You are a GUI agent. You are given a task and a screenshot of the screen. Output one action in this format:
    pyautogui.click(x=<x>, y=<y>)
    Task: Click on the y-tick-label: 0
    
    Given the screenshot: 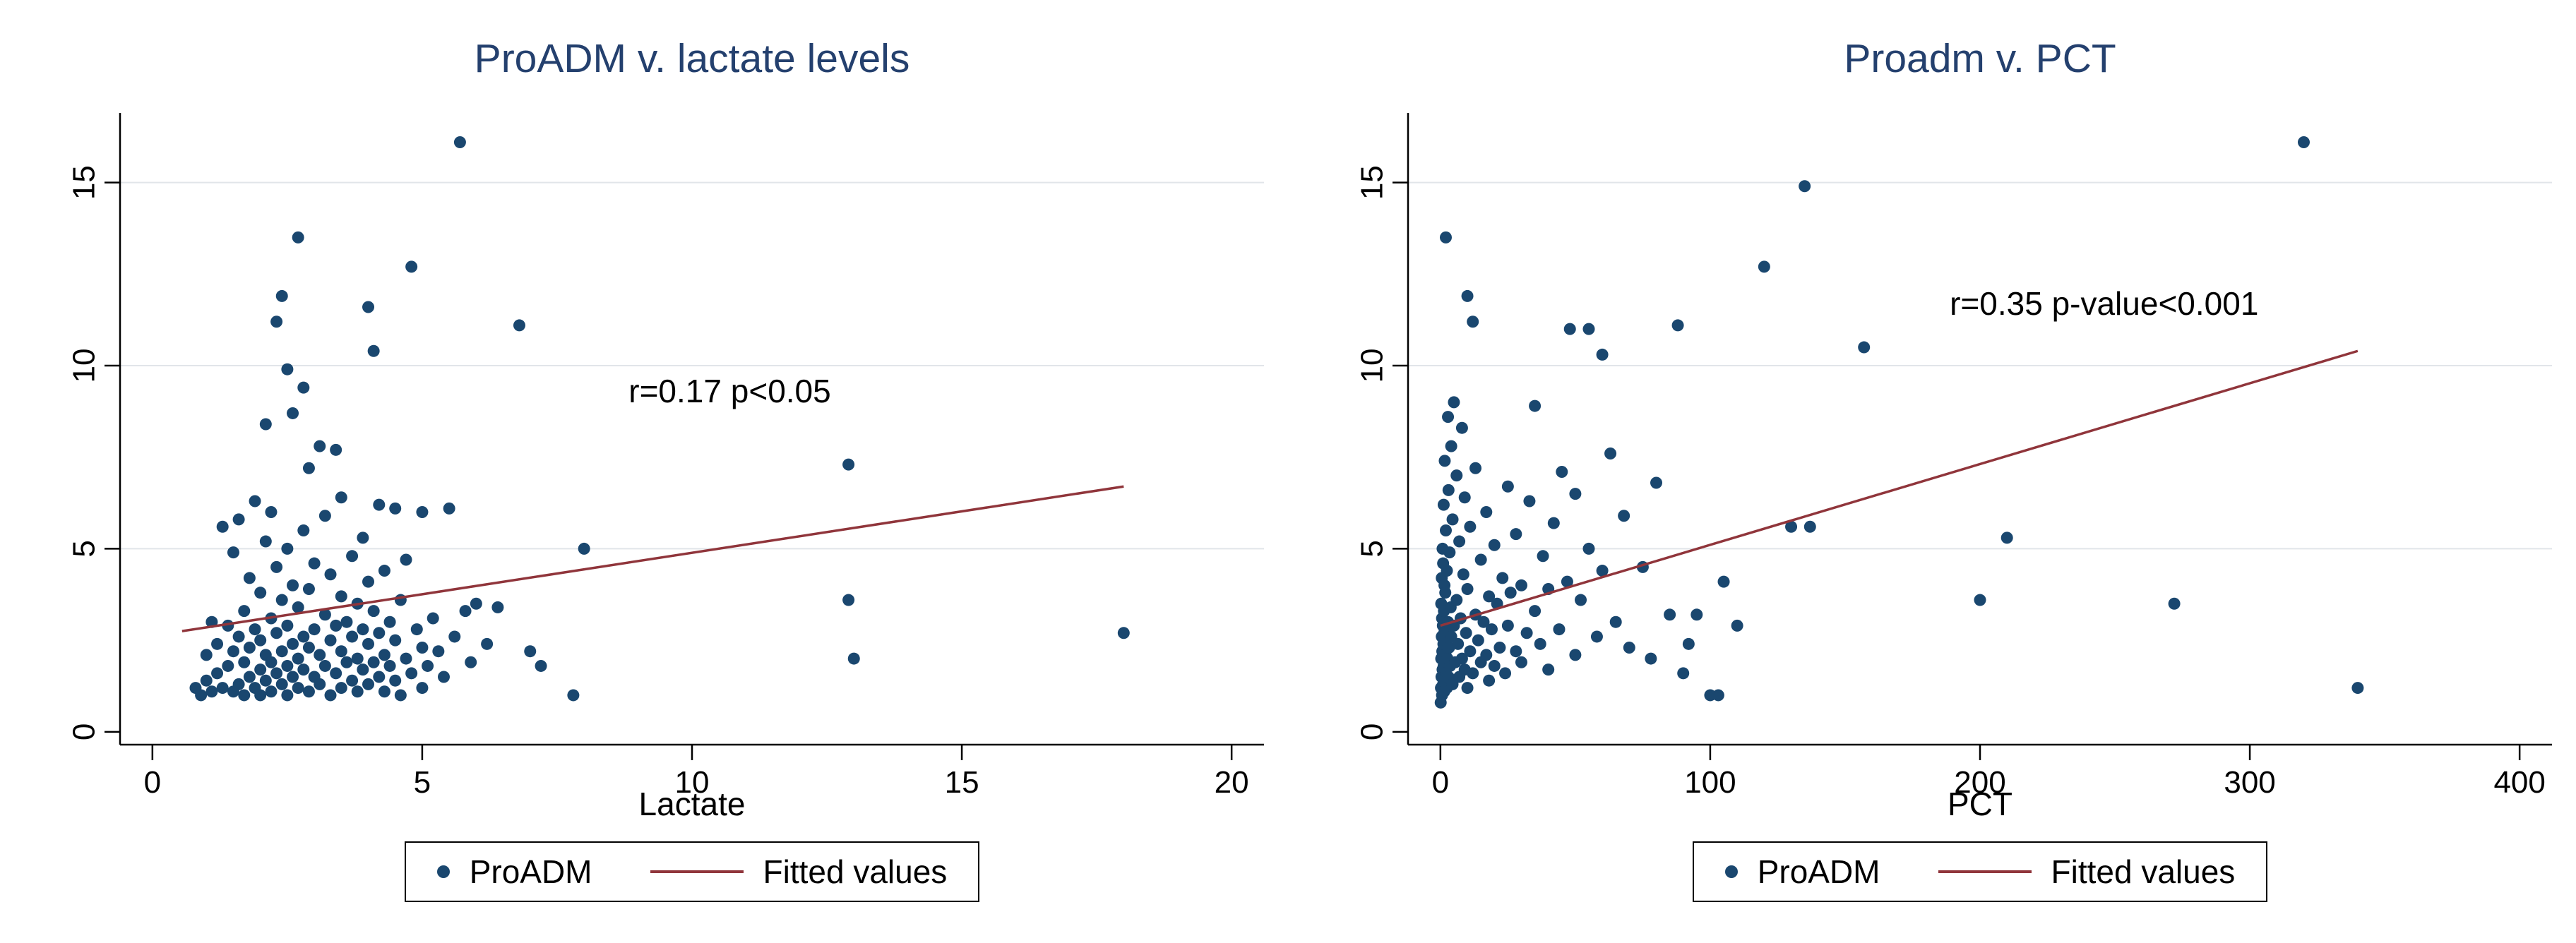 What is the action you would take?
    pyautogui.click(x=84, y=732)
    